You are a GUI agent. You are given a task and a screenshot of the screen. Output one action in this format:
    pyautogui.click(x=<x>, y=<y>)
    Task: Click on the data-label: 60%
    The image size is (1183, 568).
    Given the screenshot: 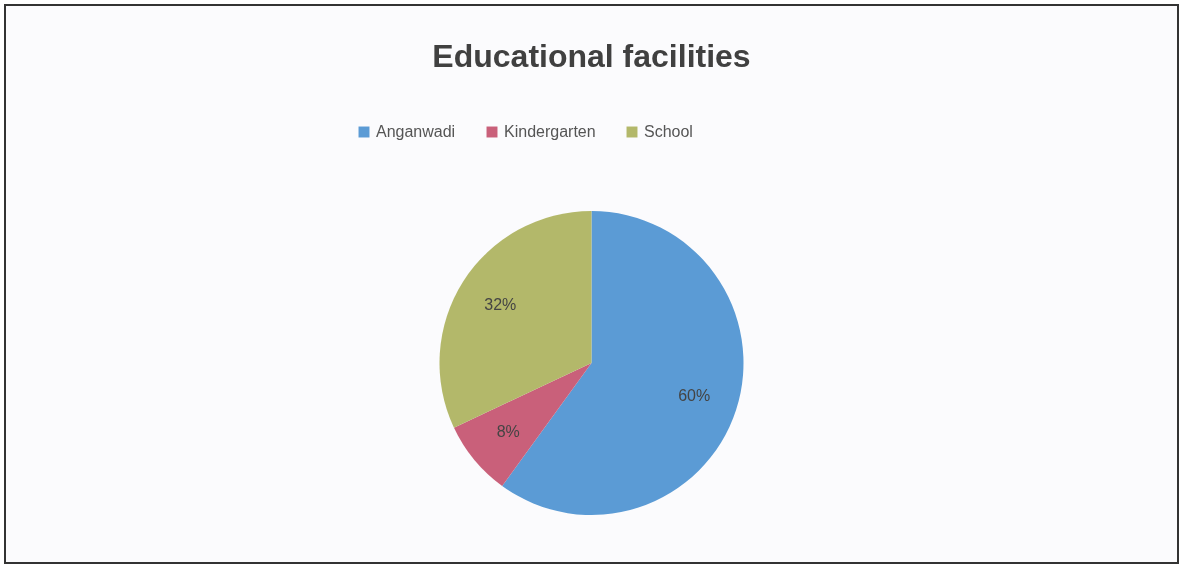 What is the action you would take?
    pyautogui.click(x=694, y=396)
    